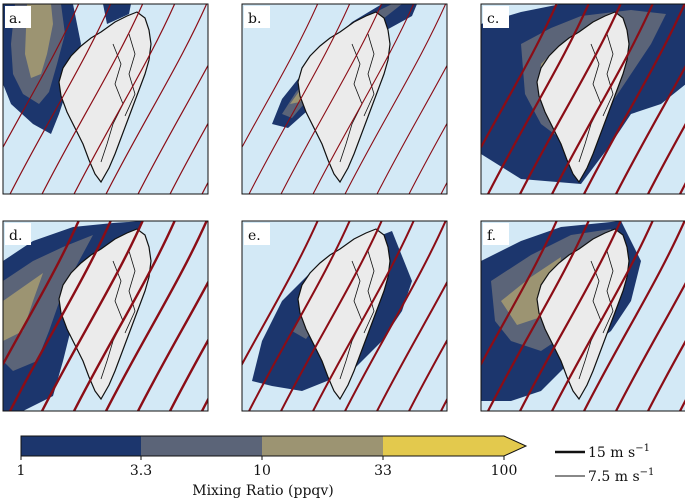 The height and width of the screenshot is (500, 685). Describe the element at coordinates (614, 477) in the screenshot. I see `legend-label-thin-text: 7.5 m s` at that location.